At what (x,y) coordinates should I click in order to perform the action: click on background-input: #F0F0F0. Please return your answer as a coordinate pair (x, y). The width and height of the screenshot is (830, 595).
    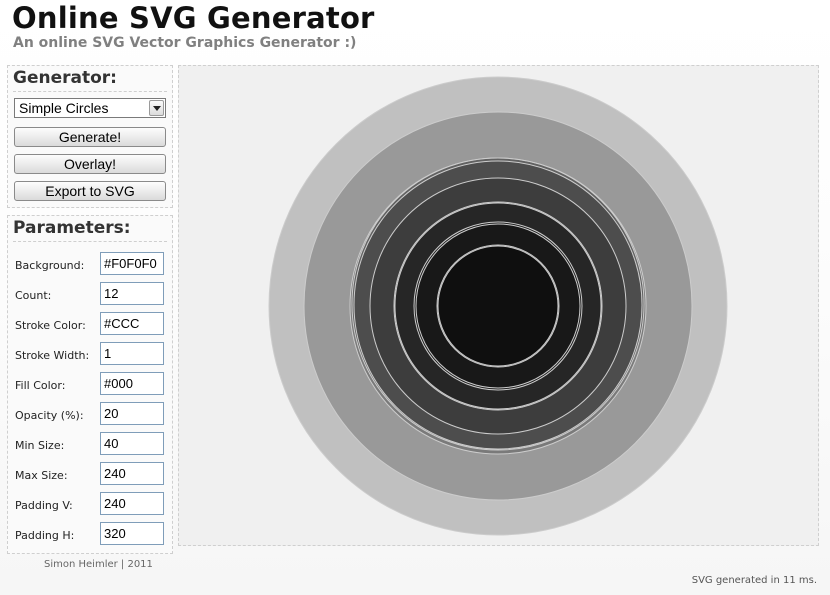
    Looking at the image, I should click on (132, 263).